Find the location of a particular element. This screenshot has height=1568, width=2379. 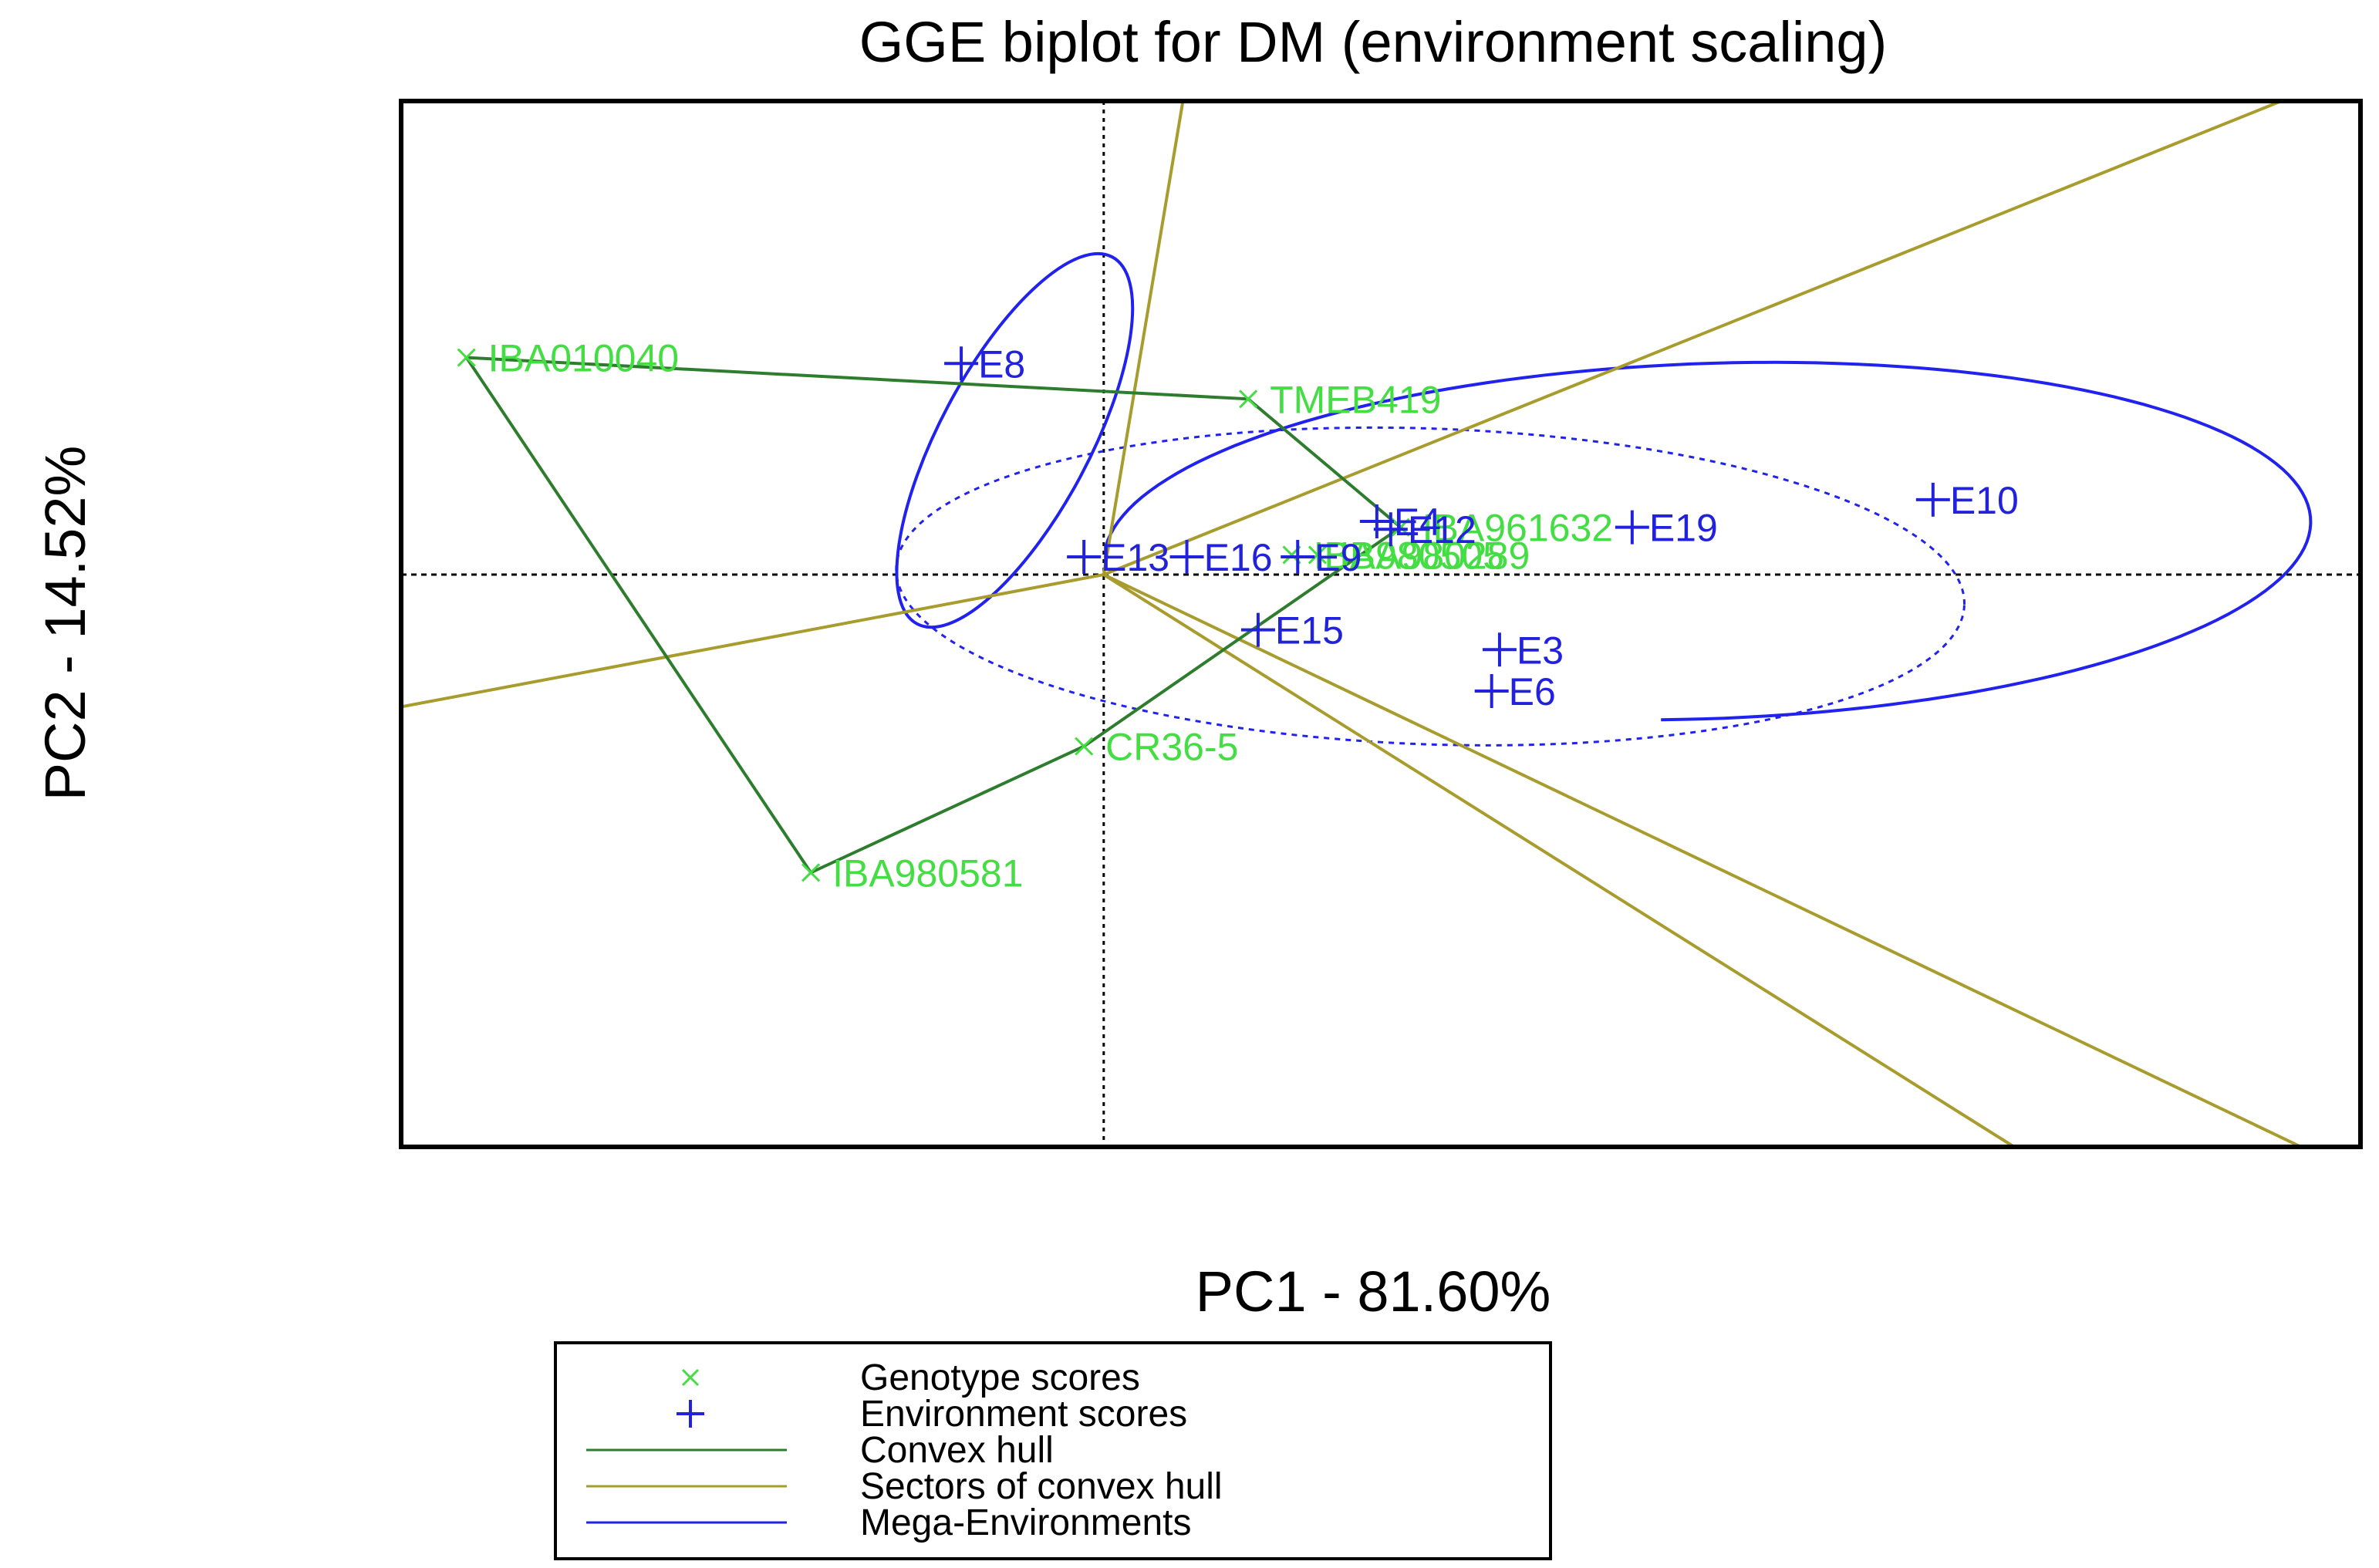

y-axis-label: PC2 - 14.52% is located at coordinates (65, 623).